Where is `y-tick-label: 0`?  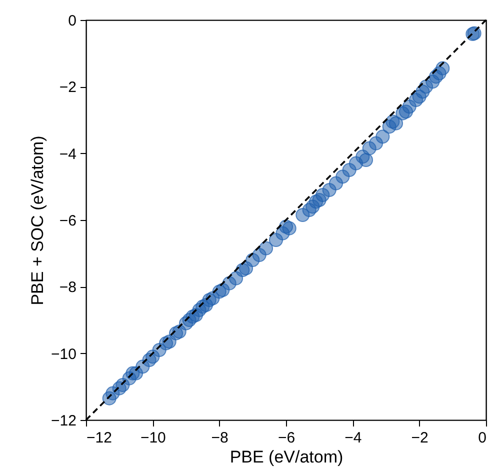 y-tick-label: 0 is located at coordinates (72, 21).